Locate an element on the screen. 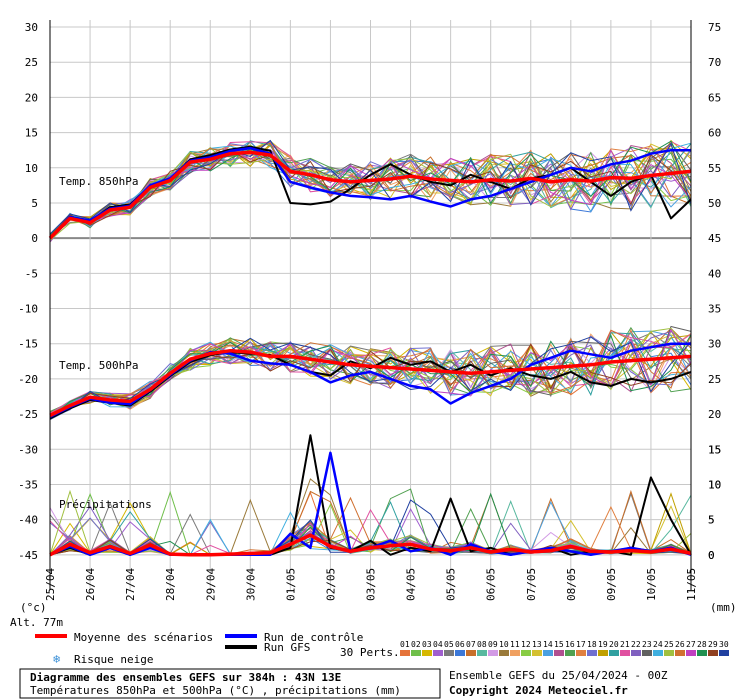 Image resolution: width=740 pixels, height=700 pixels. pert-number: 12 is located at coordinates (526, 644).